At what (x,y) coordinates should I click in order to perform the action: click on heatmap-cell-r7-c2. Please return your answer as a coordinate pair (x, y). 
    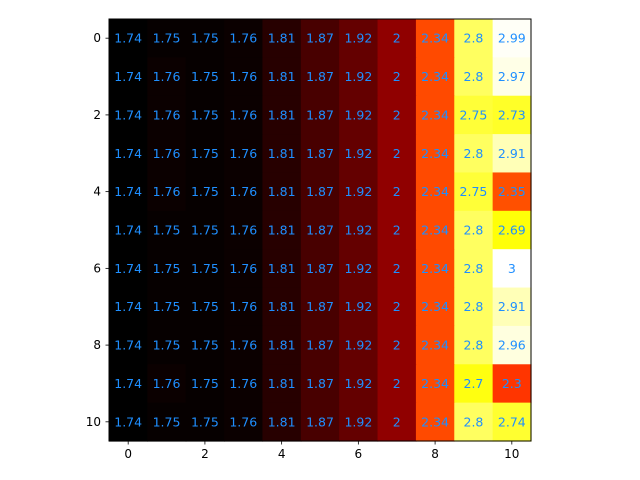
    Looking at the image, I should click on (205, 307).